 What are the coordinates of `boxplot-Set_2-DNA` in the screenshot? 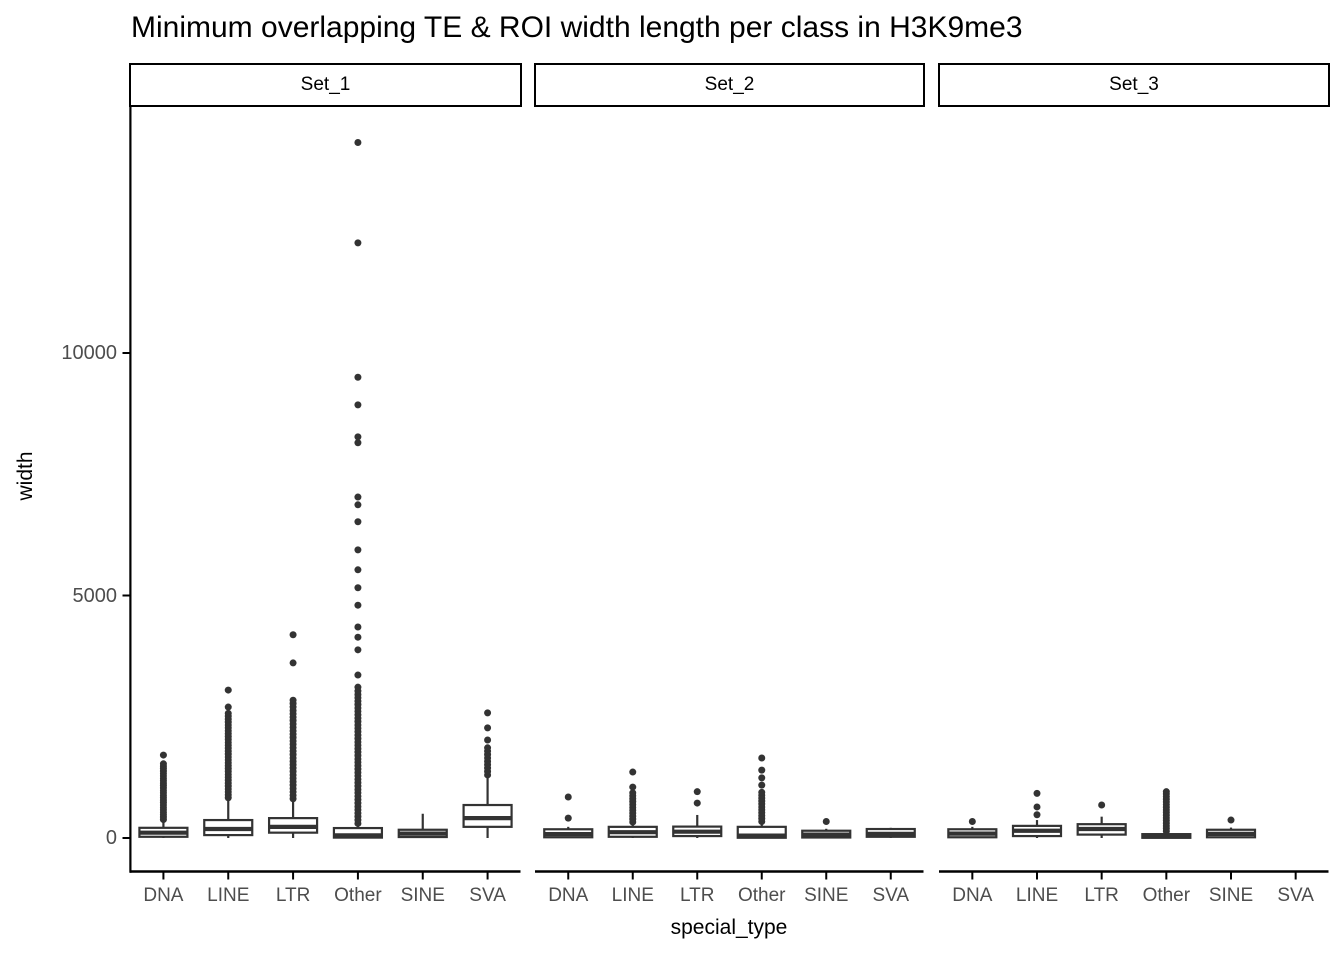 It's located at (568, 816).